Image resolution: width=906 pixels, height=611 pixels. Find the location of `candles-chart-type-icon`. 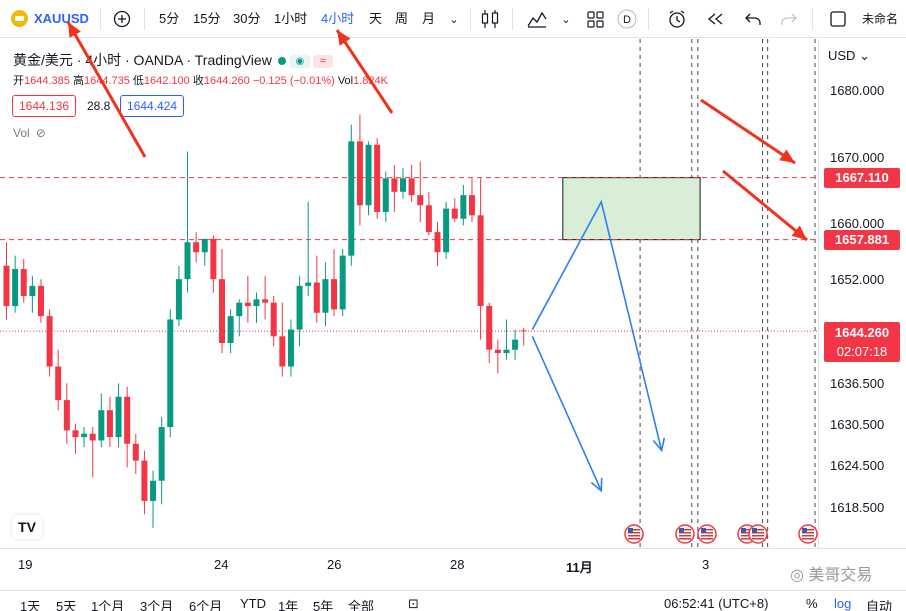

candles-chart-type-icon is located at coordinates (490, 19).